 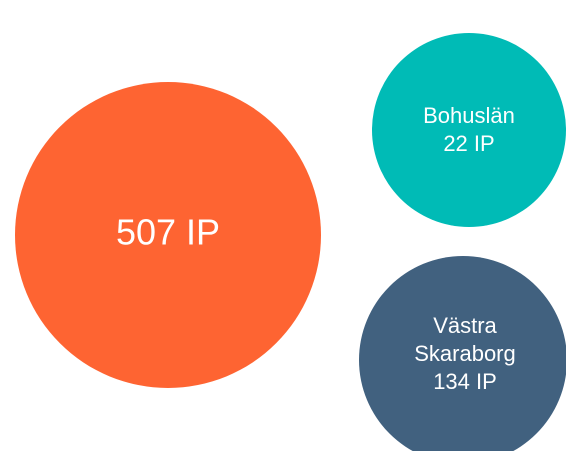 What do you see at coordinates (468, 143) in the screenshot?
I see `node-label: 22 IP` at bounding box center [468, 143].